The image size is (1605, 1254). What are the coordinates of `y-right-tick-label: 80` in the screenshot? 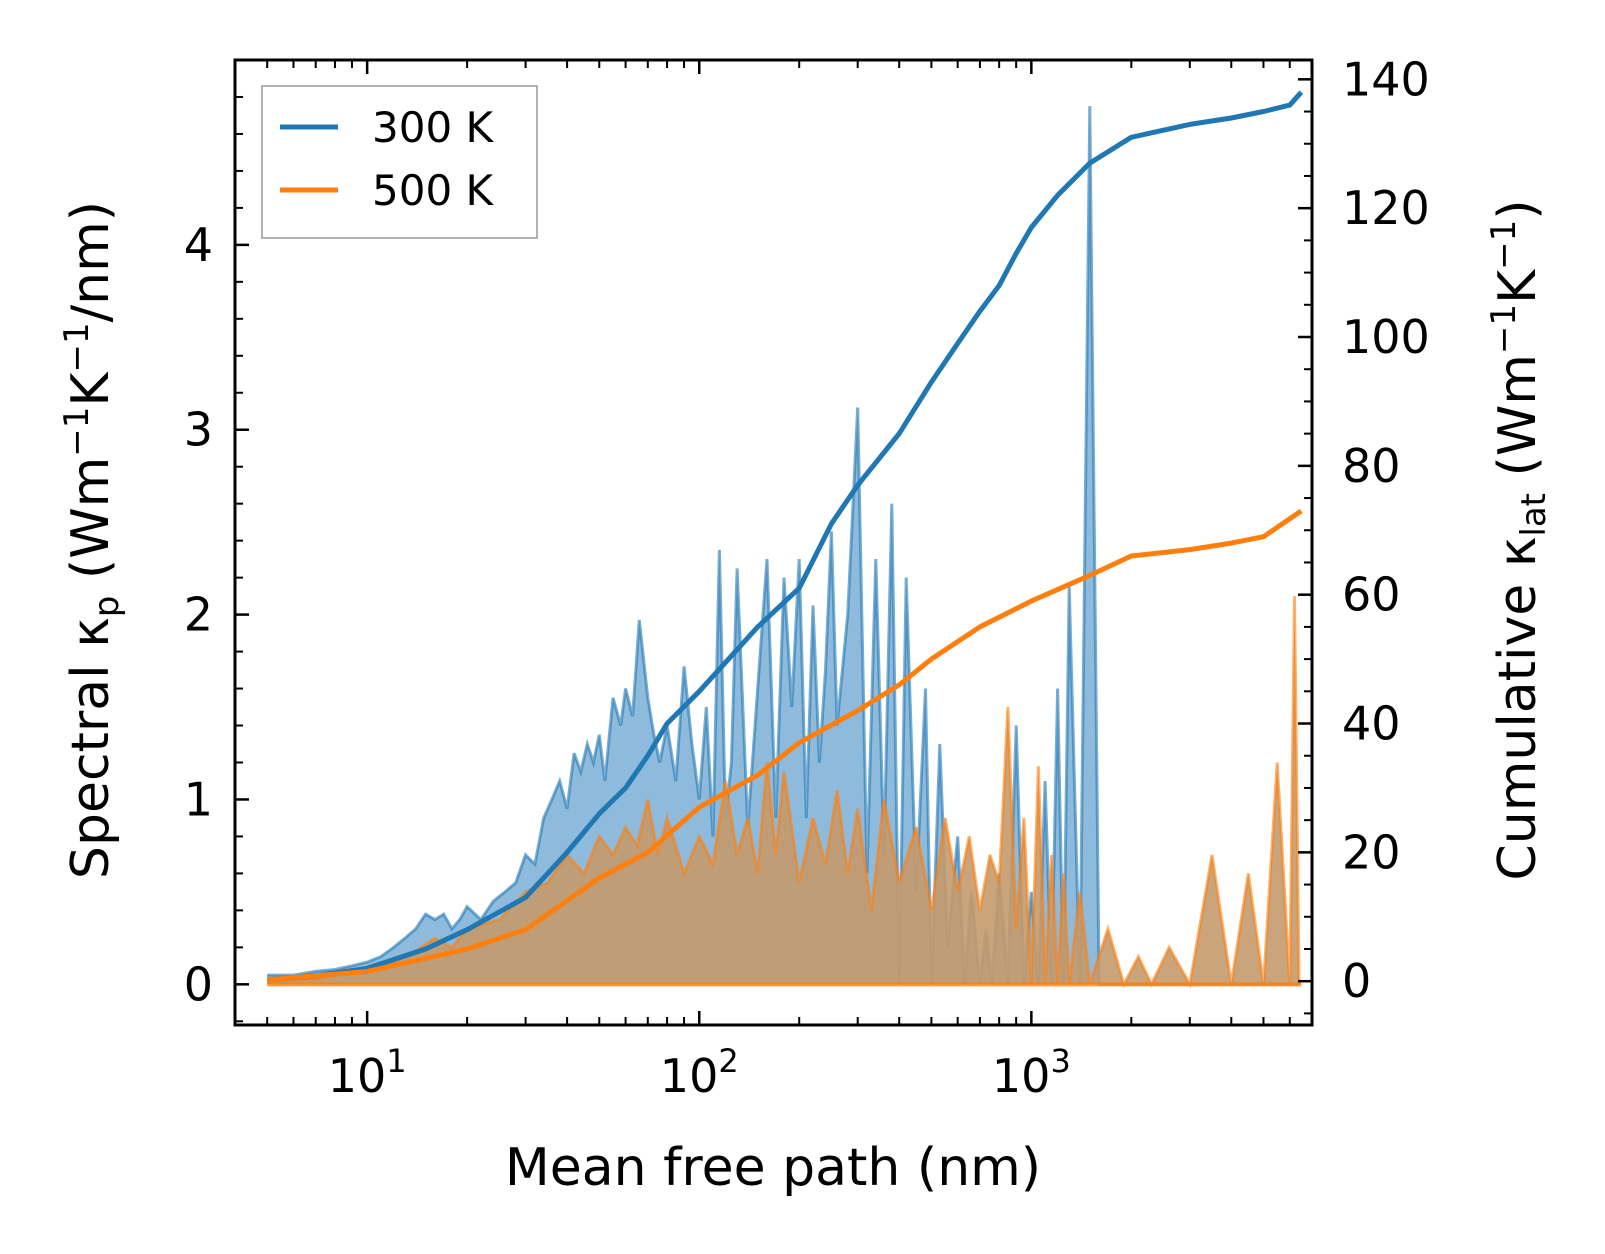 It's located at (1371, 466).